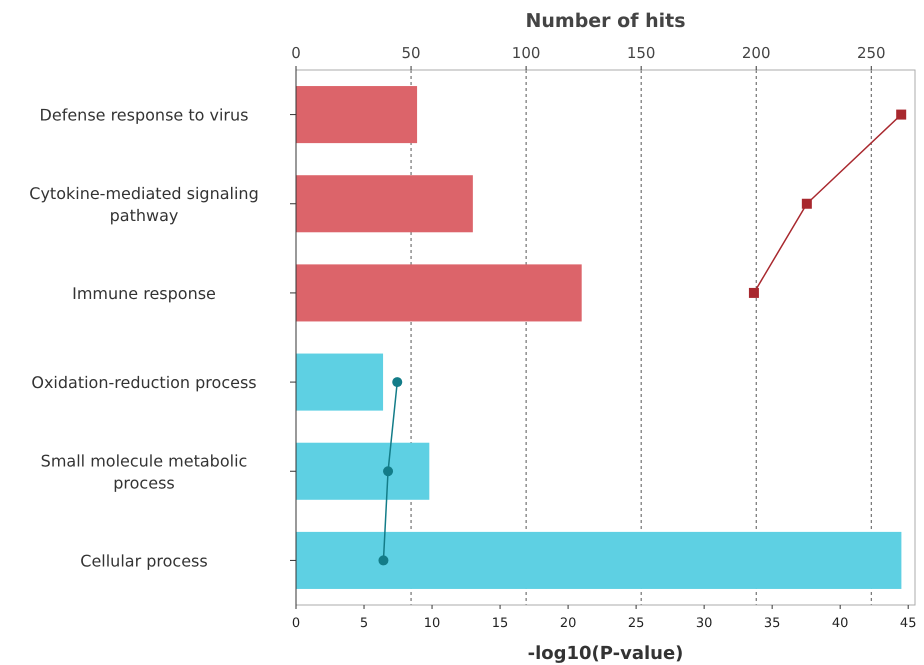  I want to click on y-tick-label: Cytokine-mediated signaling pathway, so click(144, 204).